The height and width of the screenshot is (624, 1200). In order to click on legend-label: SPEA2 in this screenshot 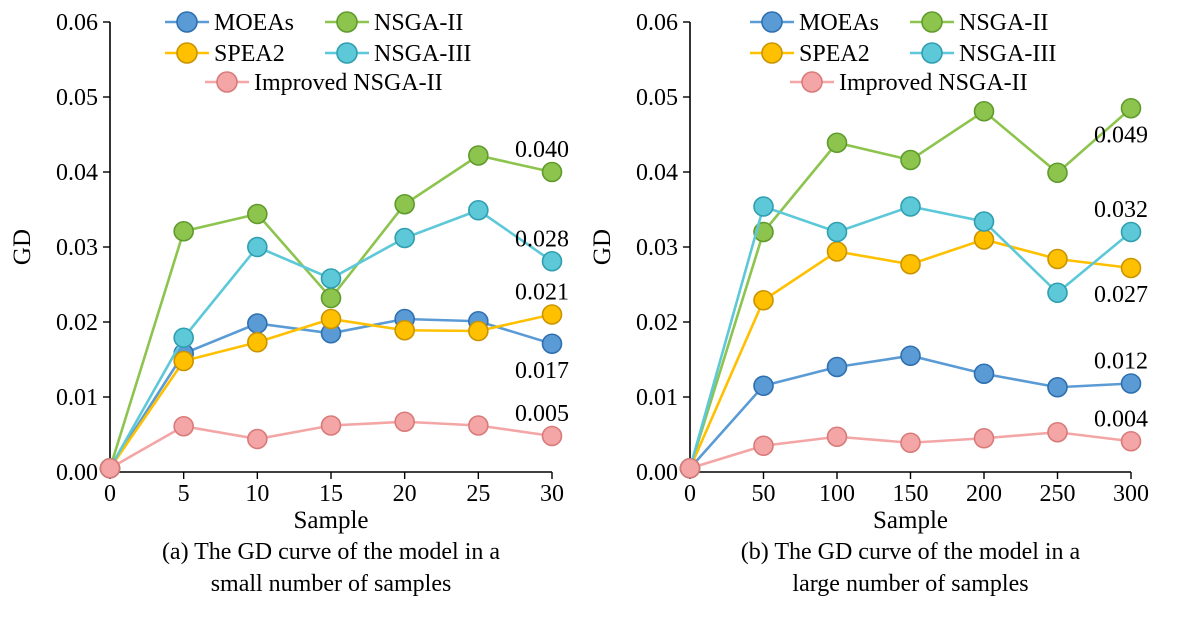, I will do `click(834, 54)`.